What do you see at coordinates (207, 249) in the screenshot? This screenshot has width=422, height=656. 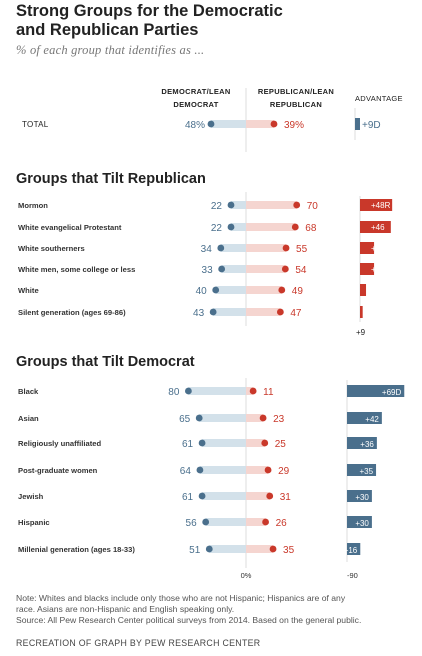 I see `dem-value: 34` at bounding box center [207, 249].